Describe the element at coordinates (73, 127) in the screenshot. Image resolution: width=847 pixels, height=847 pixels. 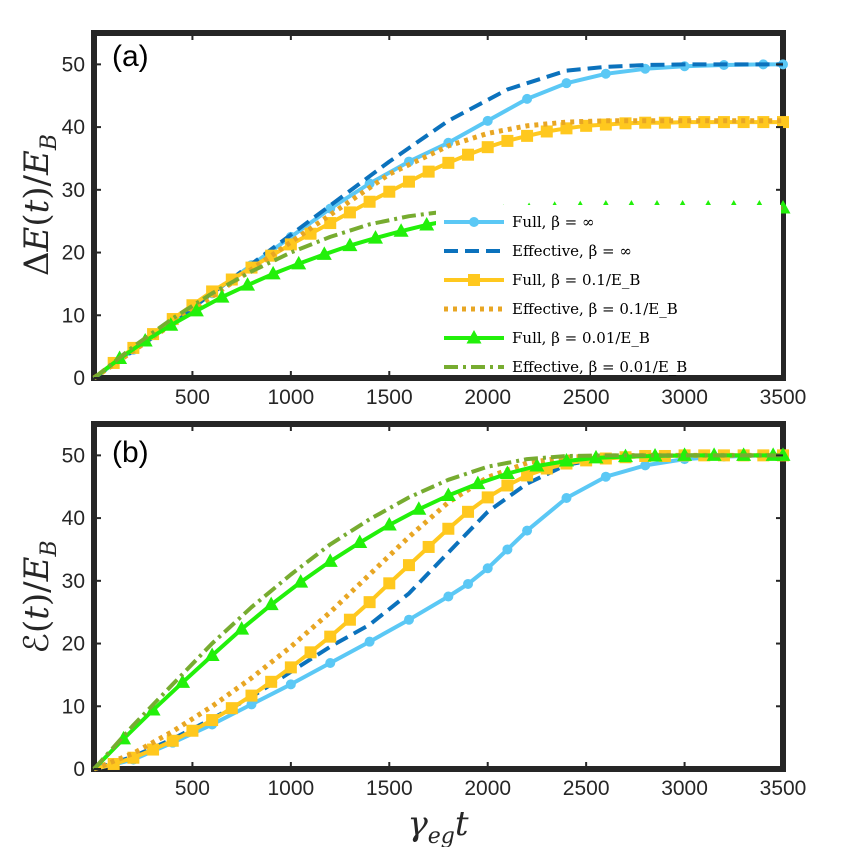
I see `panel-a-ytick-label: 40` at that location.